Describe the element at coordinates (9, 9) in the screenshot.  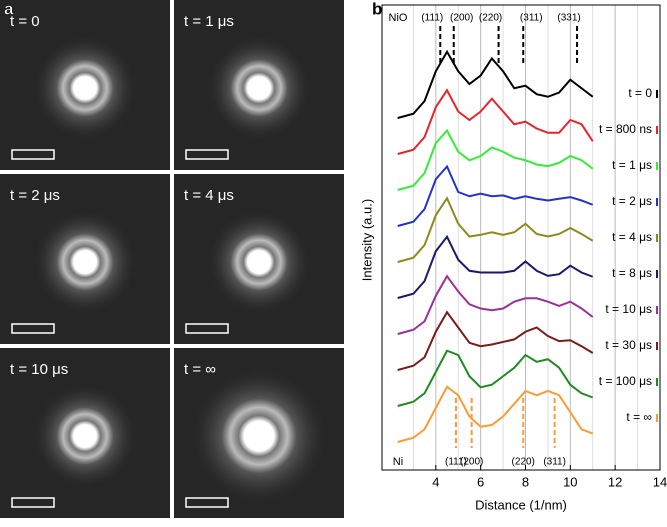
I see `panel-label: a` at that location.